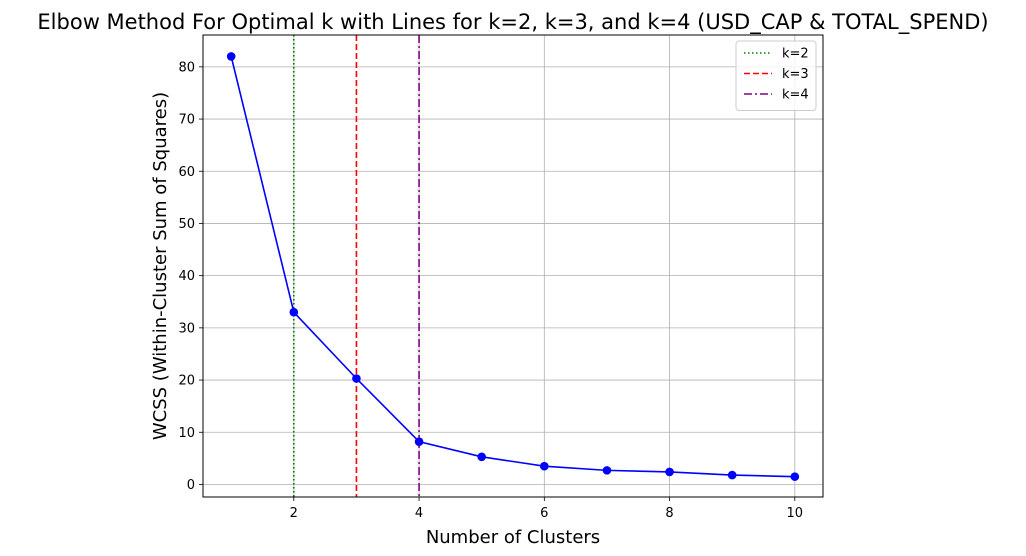 The height and width of the screenshot is (556, 1026). What do you see at coordinates (186, 120) in the screenshot?
I see `y-tick-label: 70` at bounding box center [186, 120].